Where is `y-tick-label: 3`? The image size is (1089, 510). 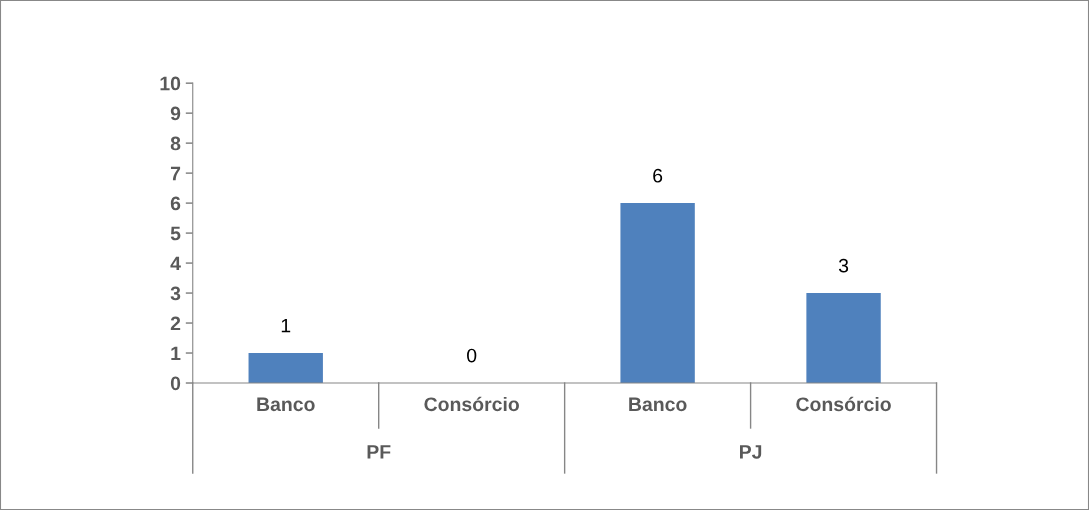
y-tick-label: 3 is located at coordinates (175, 293).